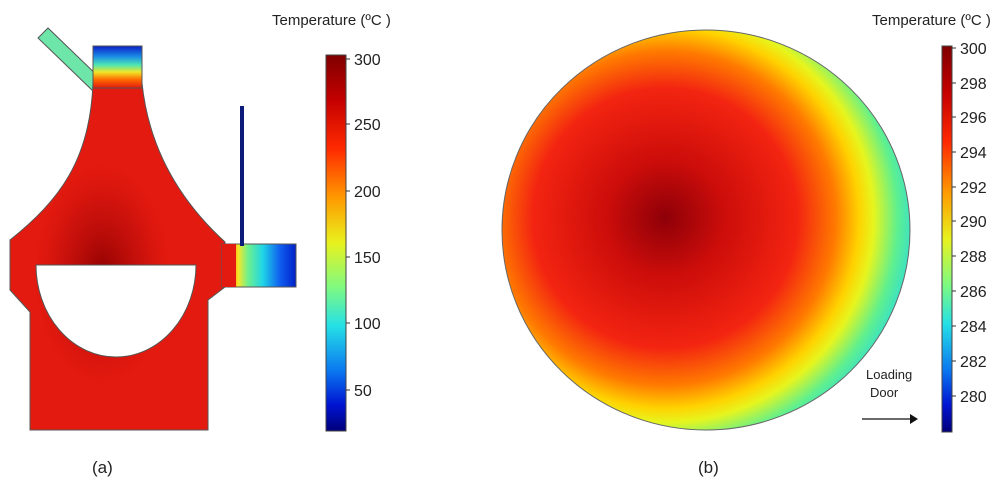  What do you see at coordinates (116, 311) in the screenshot?
I see `semicircle-cavity` at bounding box center [116, 311].